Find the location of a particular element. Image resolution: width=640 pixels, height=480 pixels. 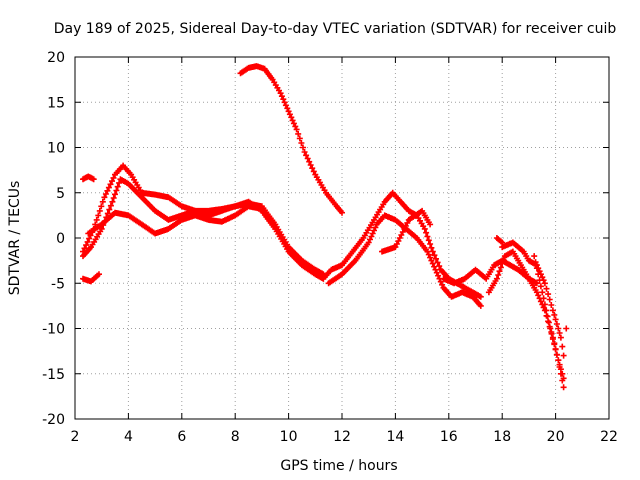

y-tick-label: -20 is located at coordinates (53, 420).